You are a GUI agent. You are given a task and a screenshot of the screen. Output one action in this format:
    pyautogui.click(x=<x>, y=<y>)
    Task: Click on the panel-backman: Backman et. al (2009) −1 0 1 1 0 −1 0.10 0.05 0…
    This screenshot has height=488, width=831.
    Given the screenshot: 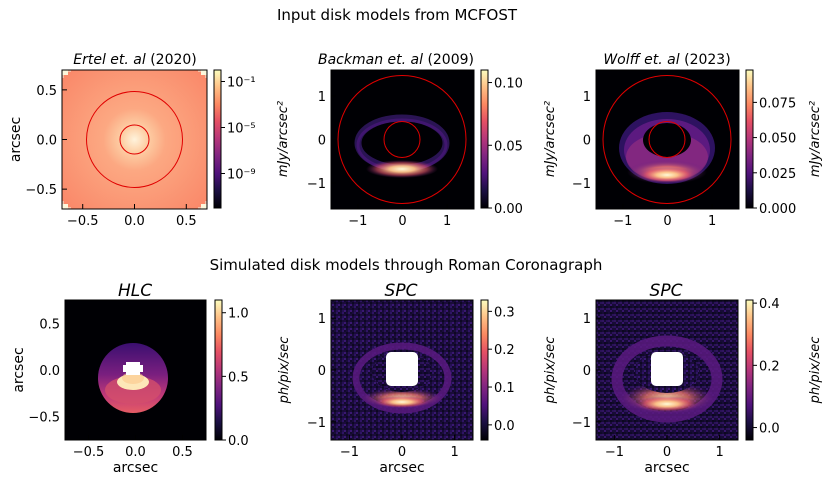 What is the action you would take?
    pyautogui.click(x=432, y=140)
    